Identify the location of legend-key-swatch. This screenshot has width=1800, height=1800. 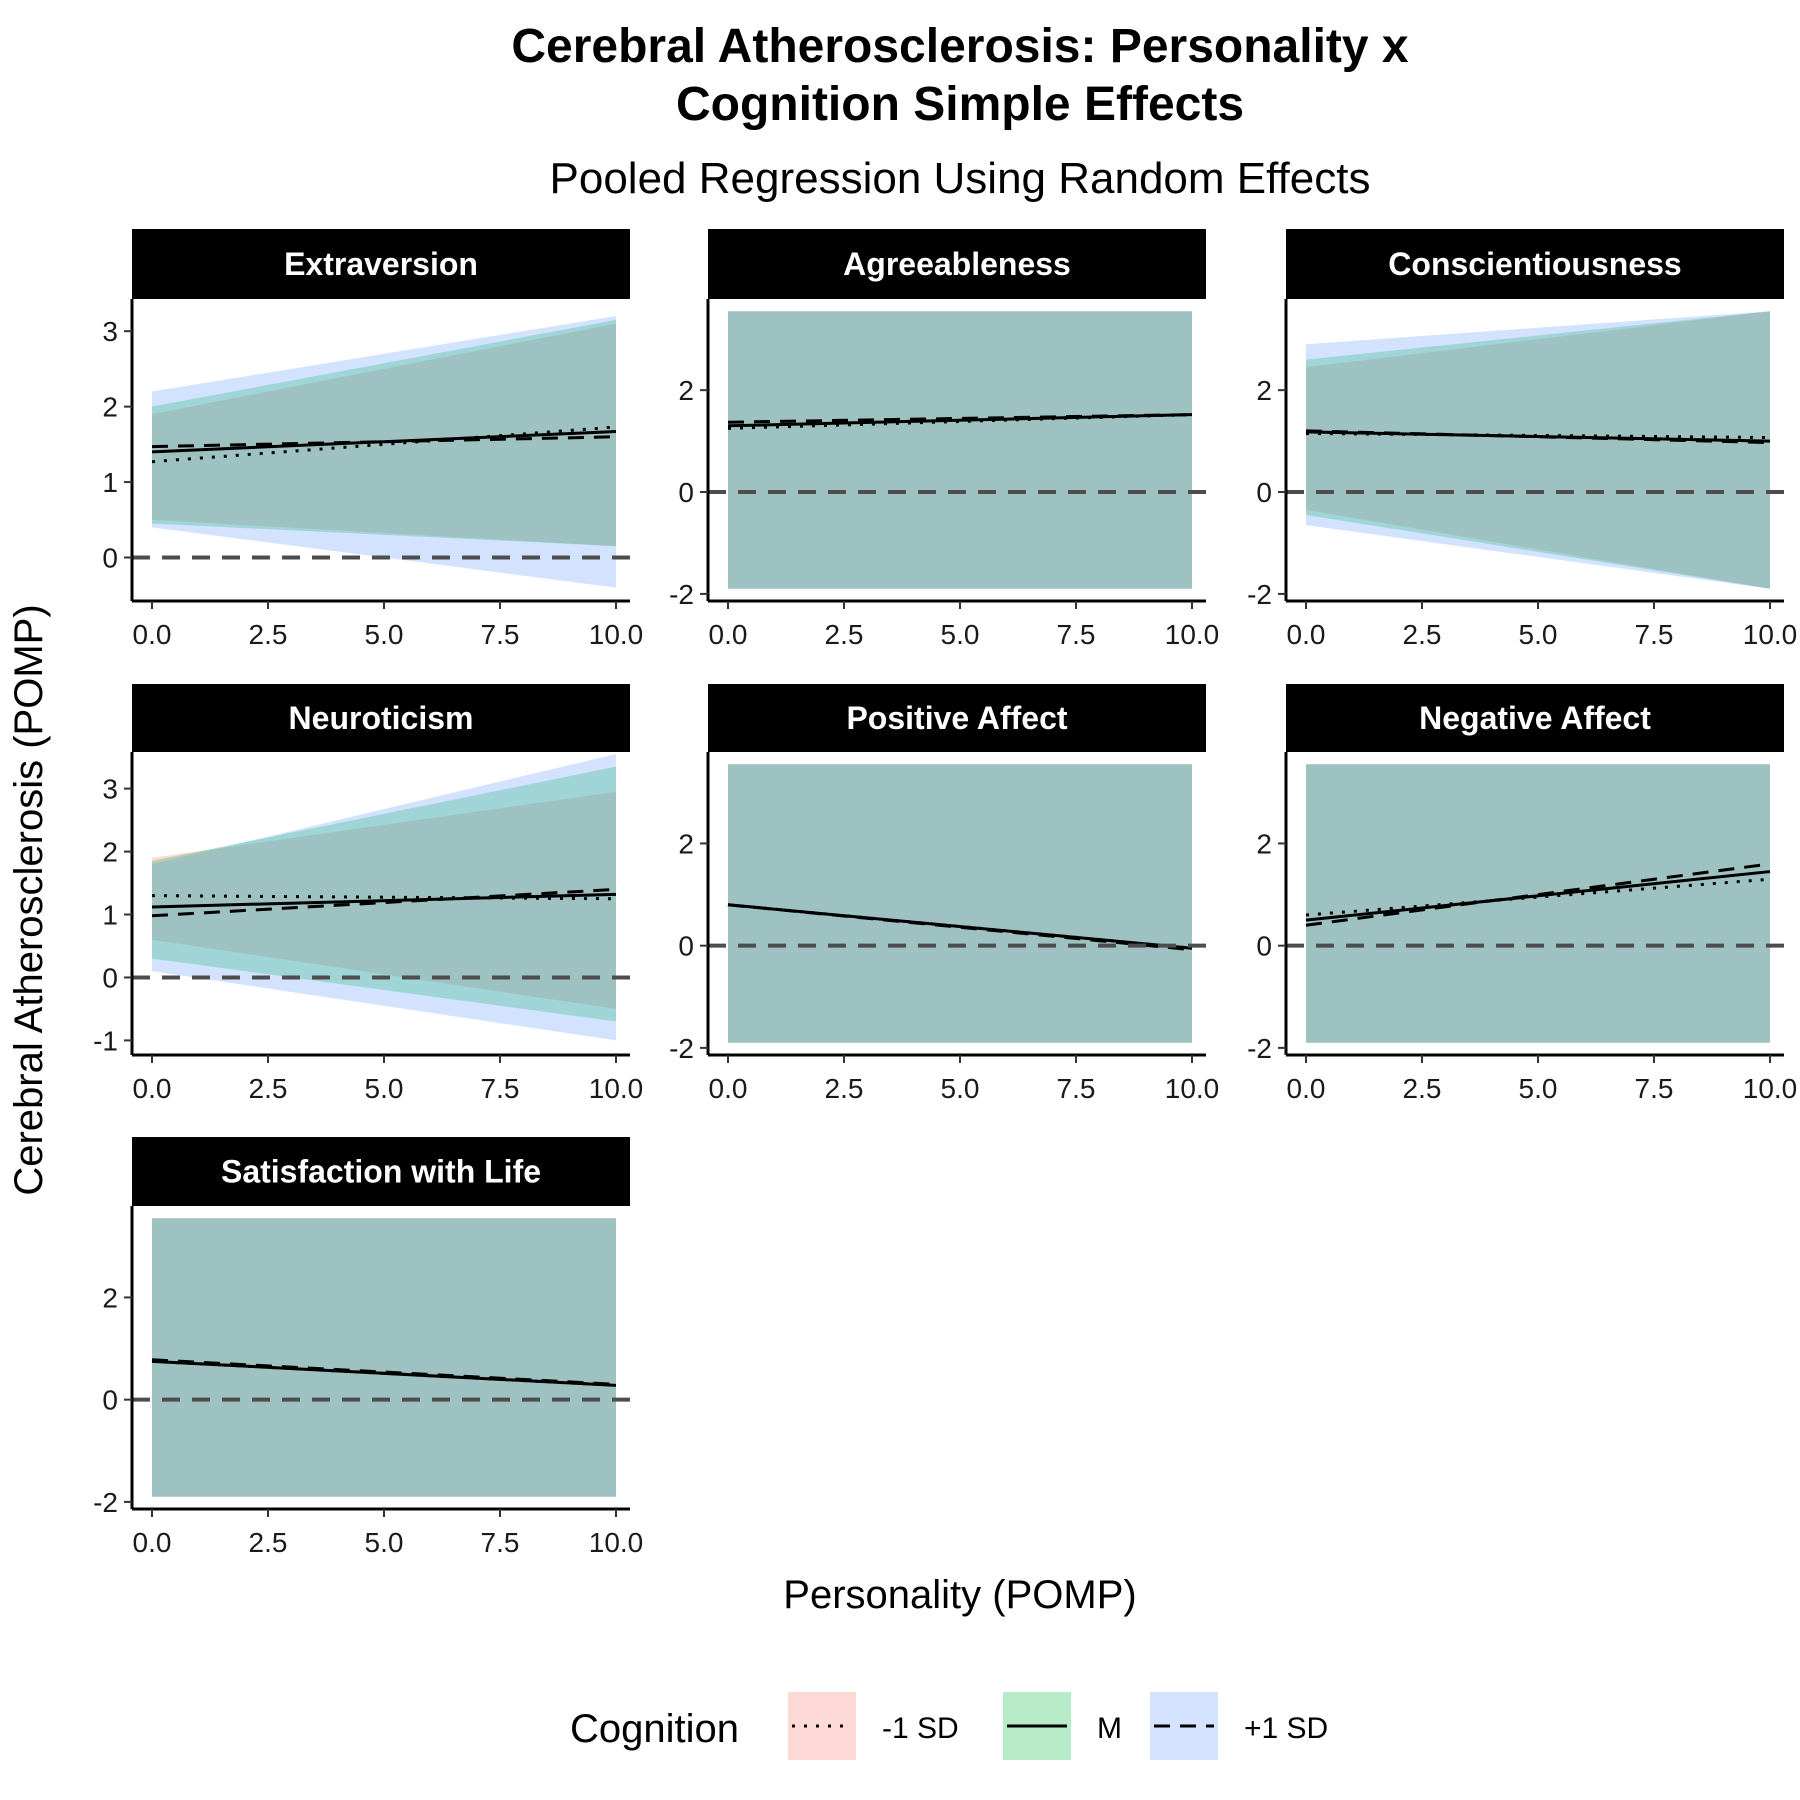
(822, 1726).